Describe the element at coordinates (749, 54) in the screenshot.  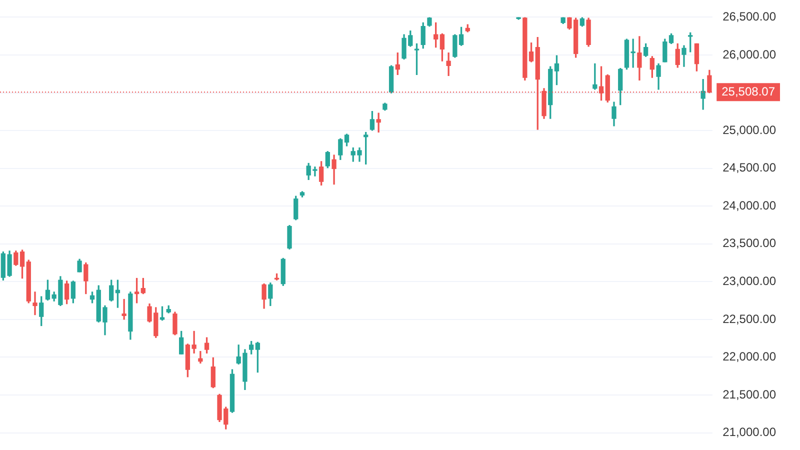
I see `y-tick-label: 26,000.00` at that location.